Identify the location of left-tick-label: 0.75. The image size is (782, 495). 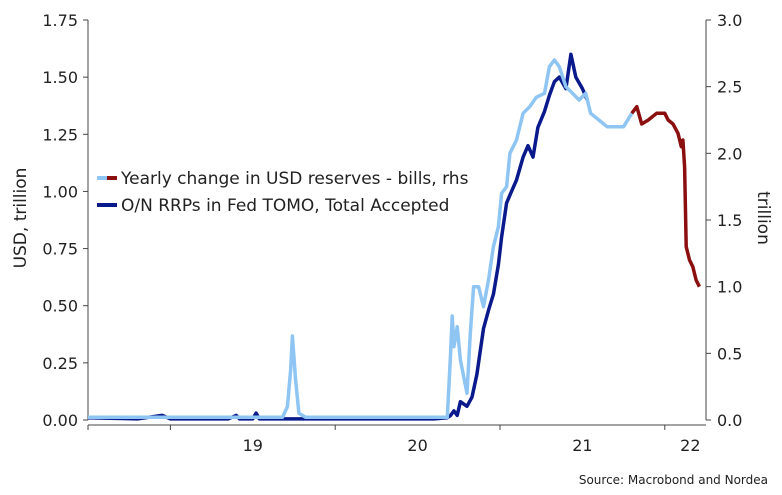
(60, 249).